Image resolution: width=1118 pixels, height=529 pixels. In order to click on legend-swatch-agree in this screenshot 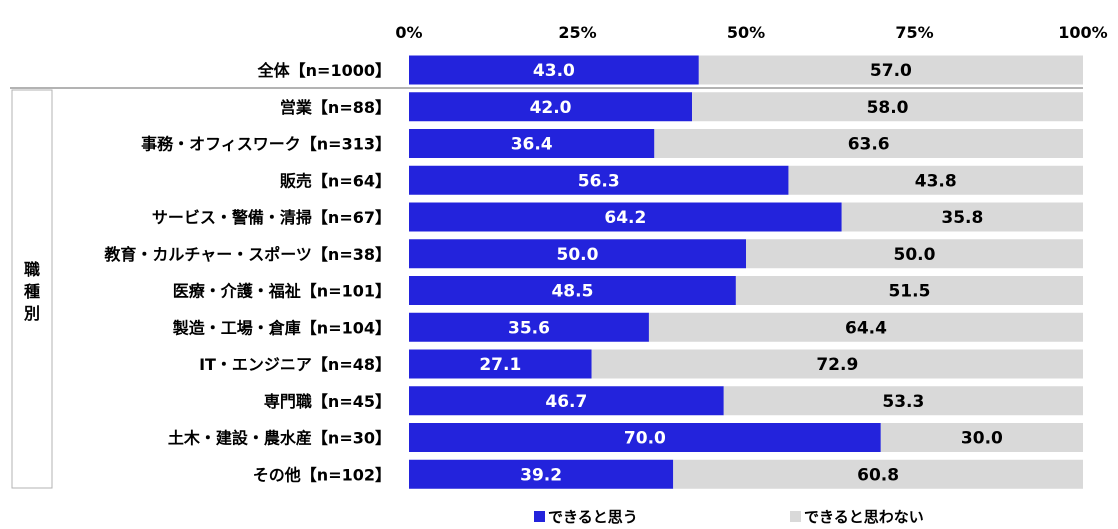, I will do `click(539, 516)`.